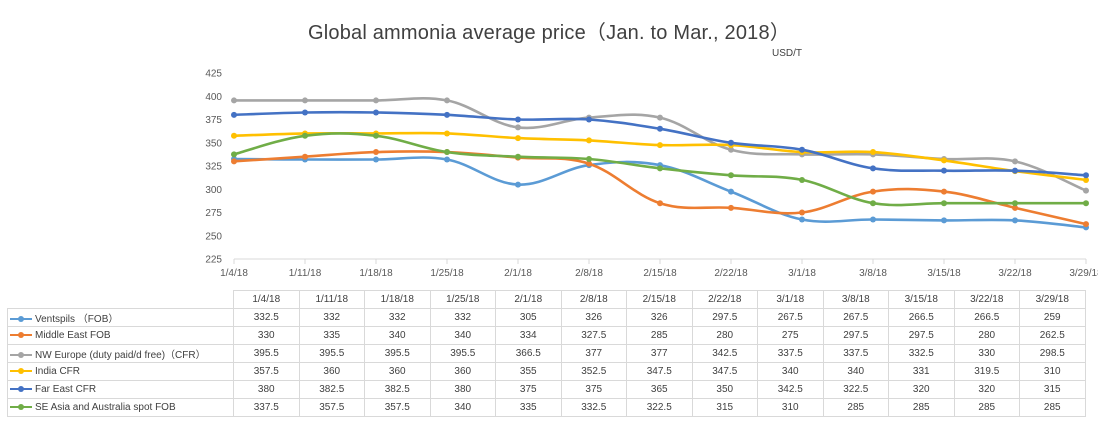  I want to click on series-legend-label: Far East CFR, so click(120, 389).